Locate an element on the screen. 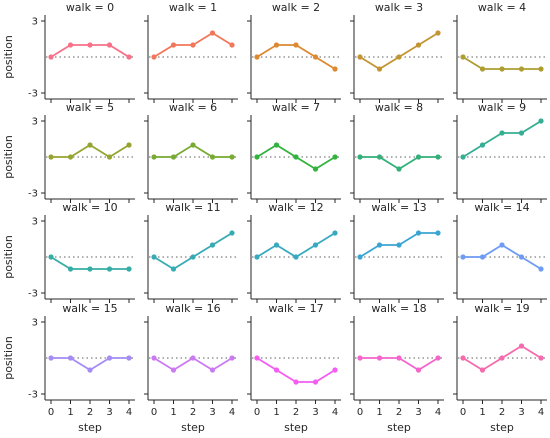 Image resolution: width=550 pixels, height=438 pixels. facet-panel: walk = 19 0 1 2 3 4 step is located at coordinates (500, 368).